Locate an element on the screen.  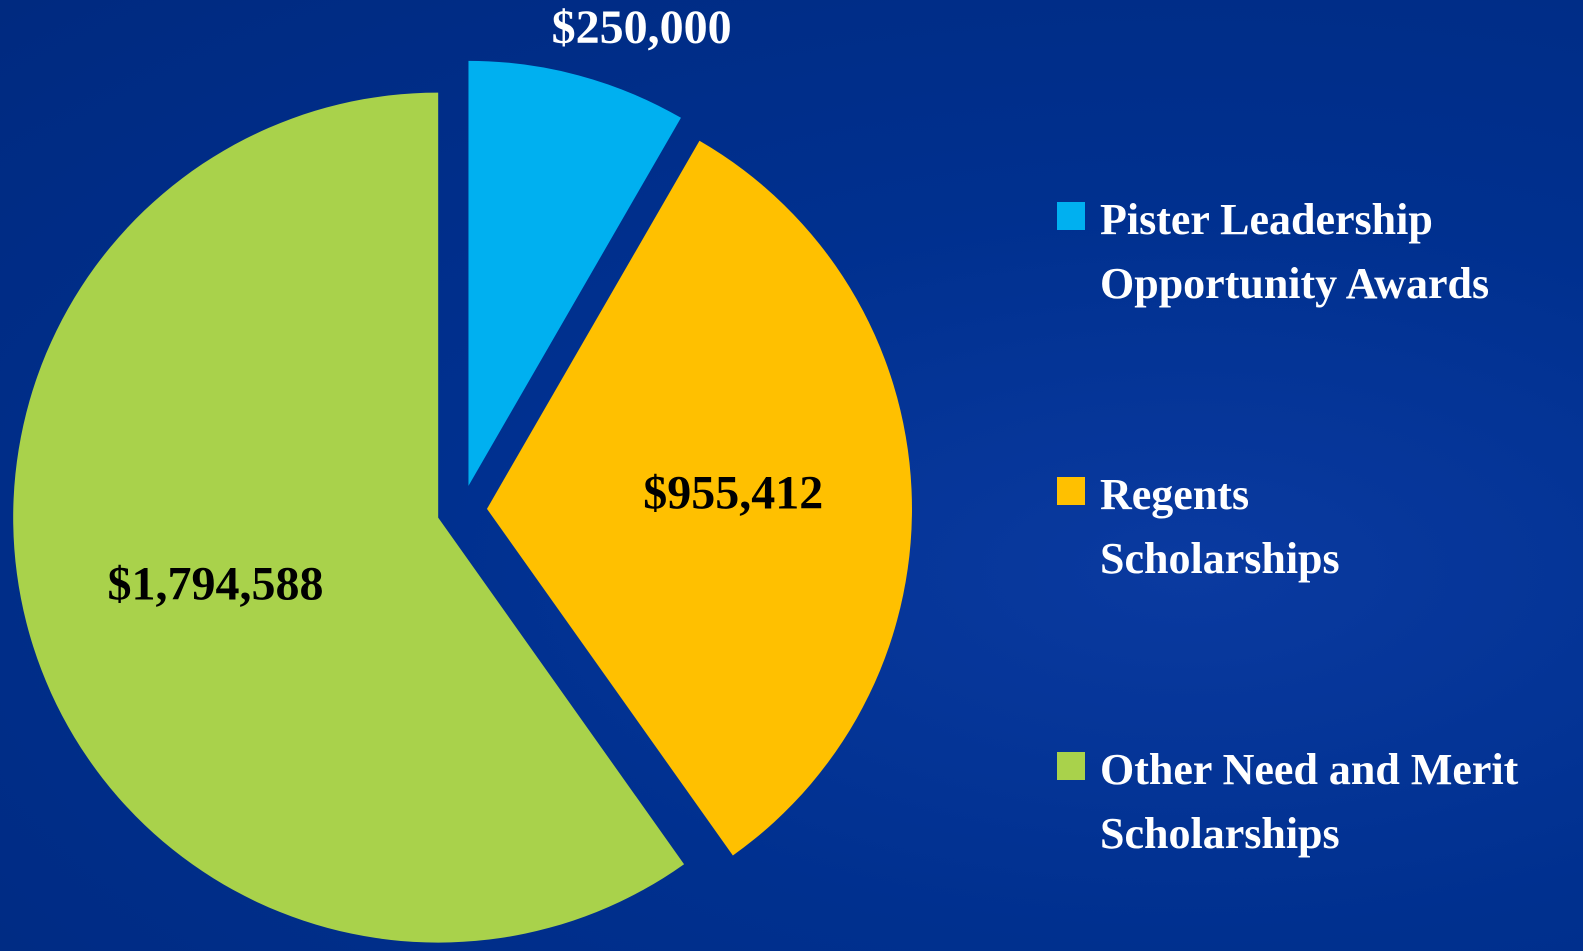
data-label: $1,794,588 is located at coordinates (215, 584).